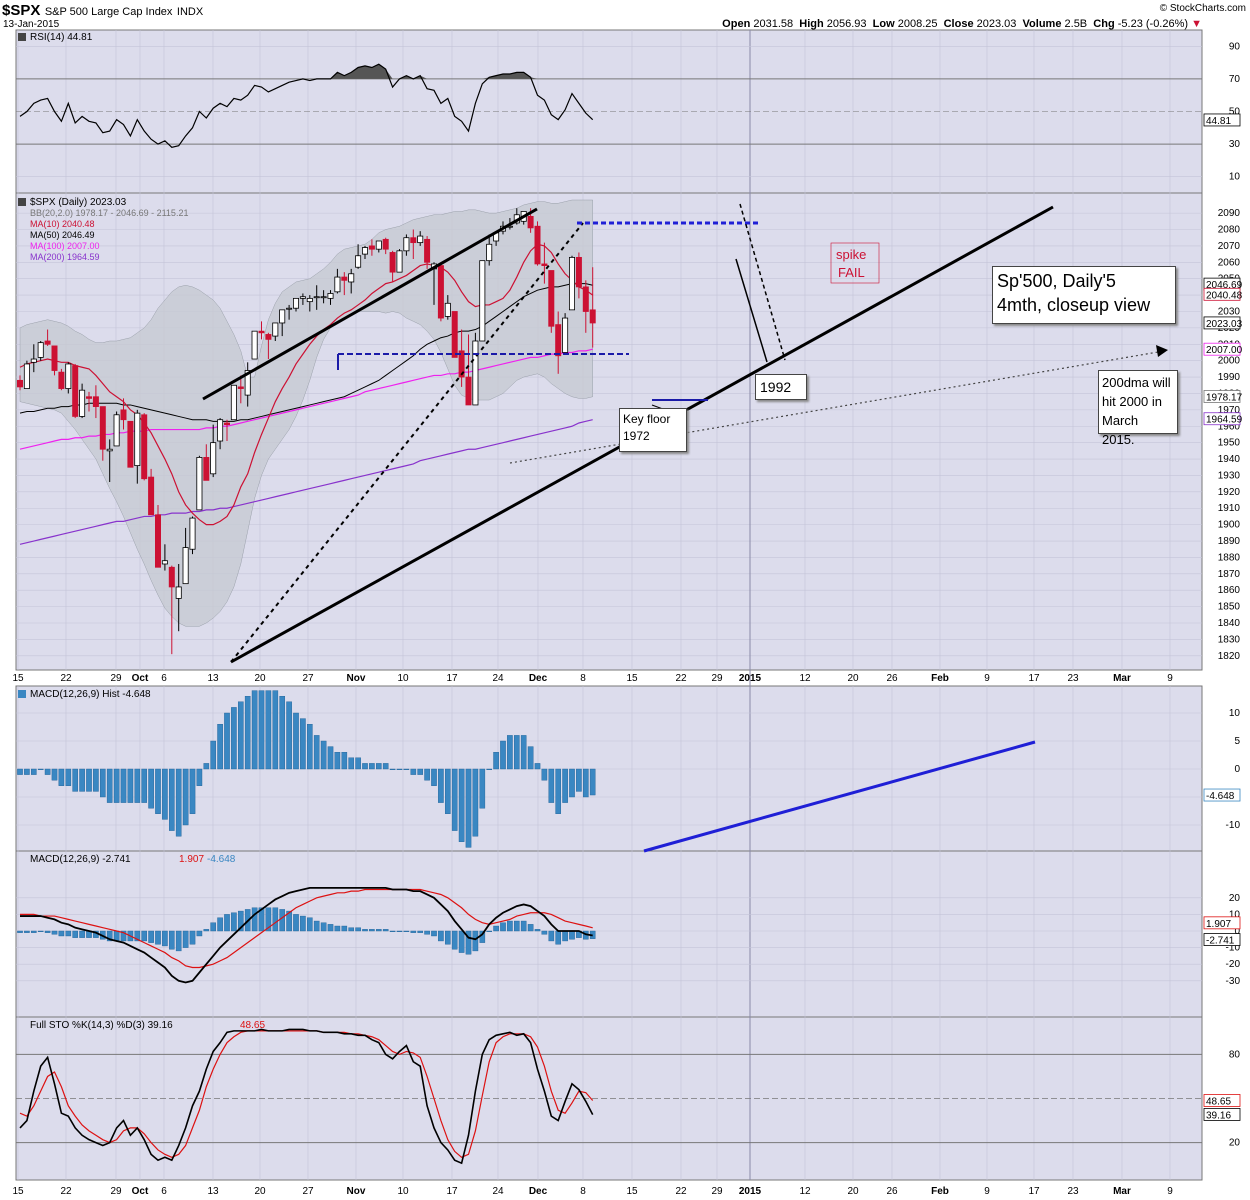  What do you see at coordinates (1218, 924) in the screenshot?
I see `macd-signal-tag: 1.907` at bounding box center [1218, 924].